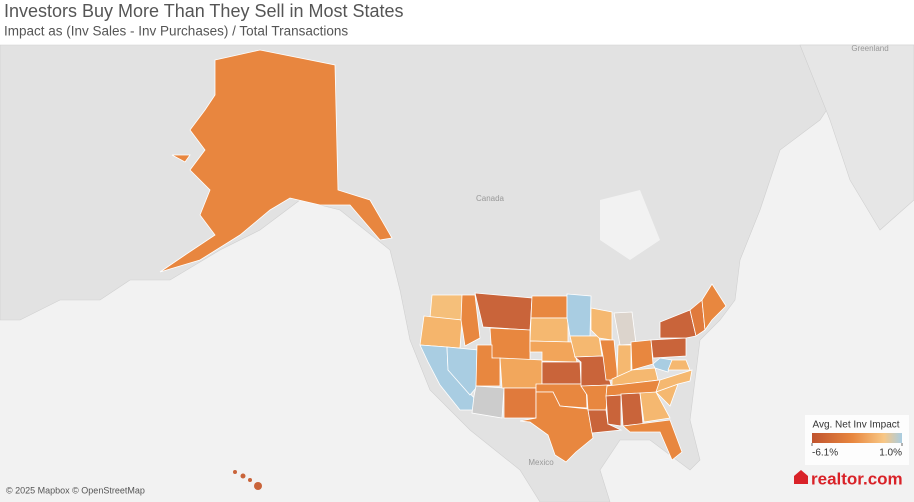  Describe the element at coordinates (801, 477) in the screenshot. I see `logo-icon` at that location.